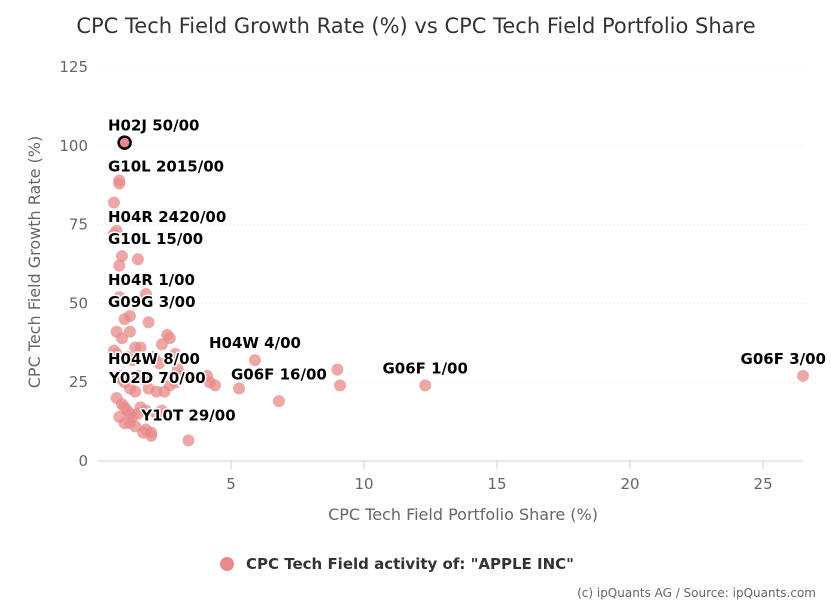 The image size is (831, 606). Describe the element at coordinates (34, 262) in the screenshot. I see `y-axis-title: CPC Tech Field Growth Rate (%)` at that location.